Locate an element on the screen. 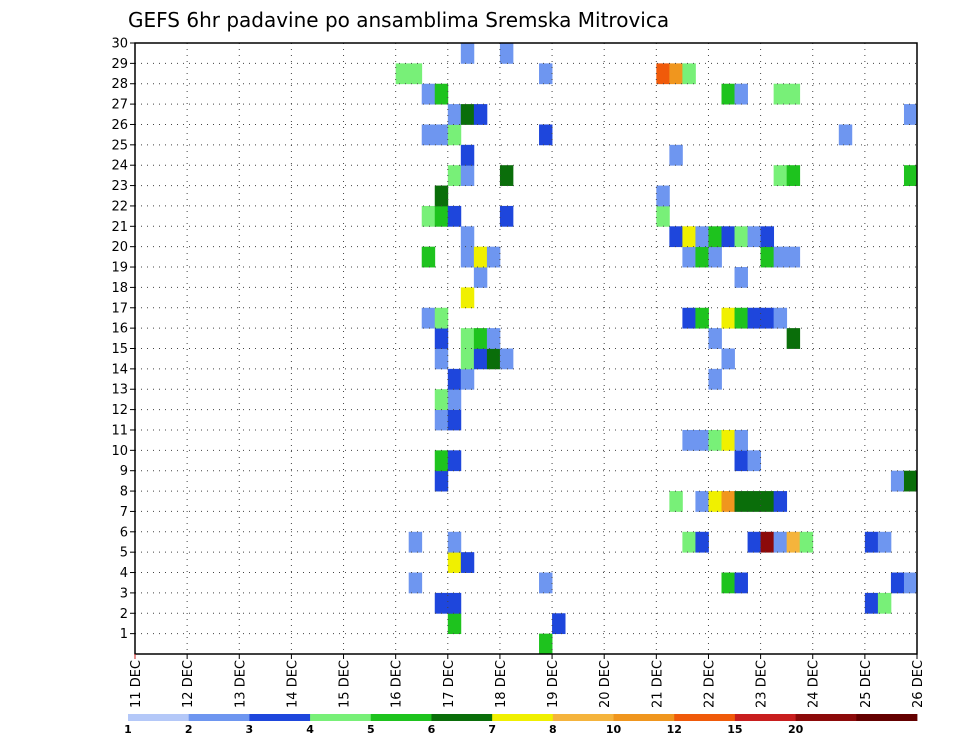 Image resolution: width=960 pixels, height=742 pixels. y-tick-label: 15 is located at coordinates (119, 349).